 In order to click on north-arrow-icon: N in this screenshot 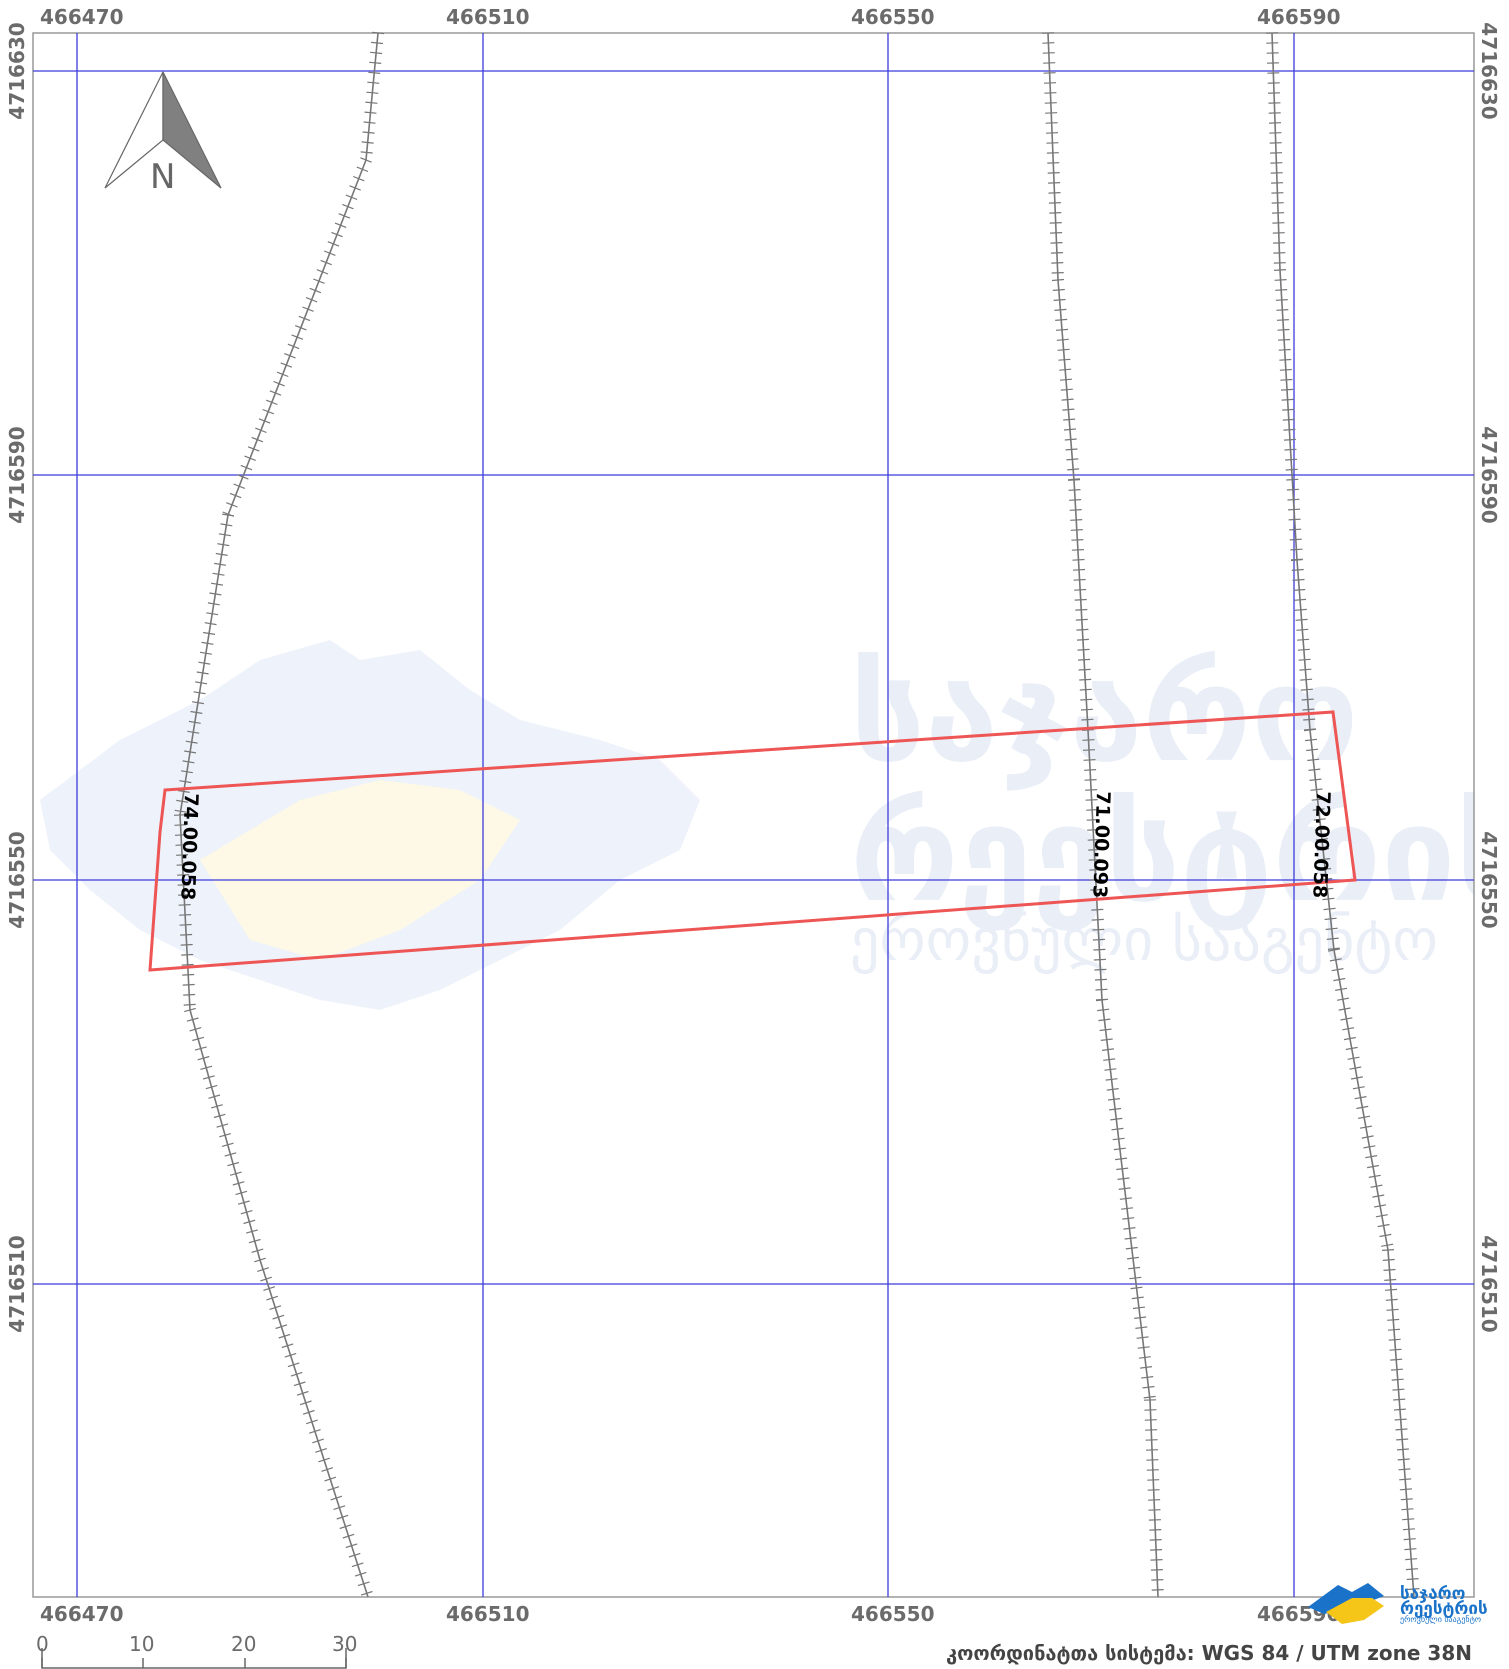, I will do `click(163, 134)`.